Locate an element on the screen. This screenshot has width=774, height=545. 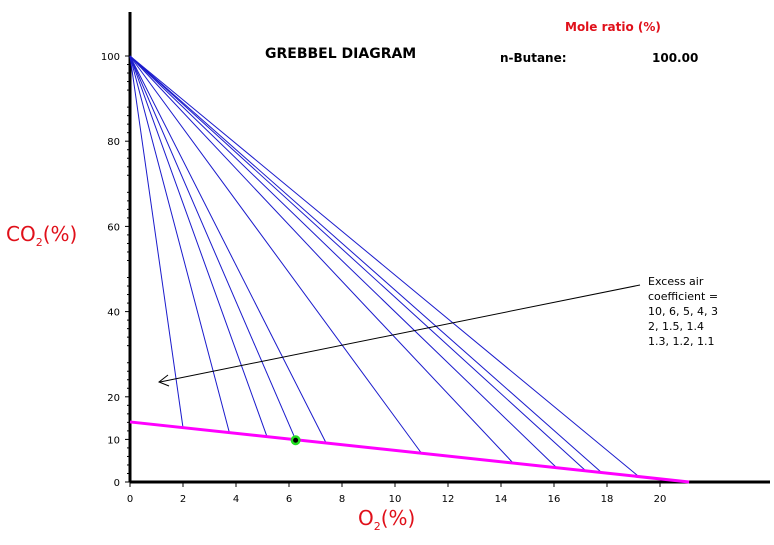
x-tick-label: 12 is located at coordinates (448, 499).